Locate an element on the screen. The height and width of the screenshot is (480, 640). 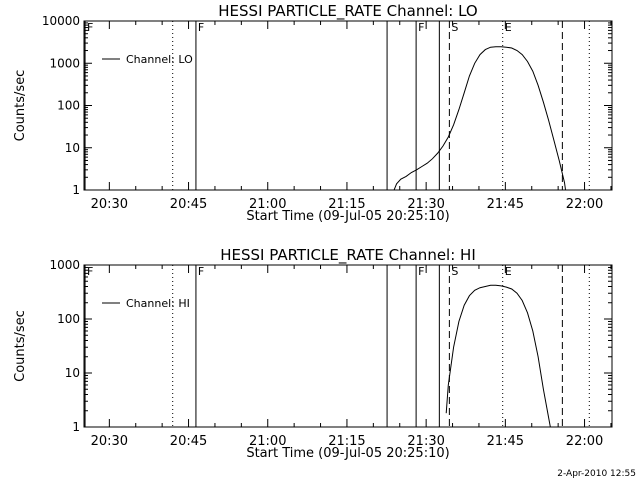
legend-label: Channel: HI is located at coordinates (158, 303).